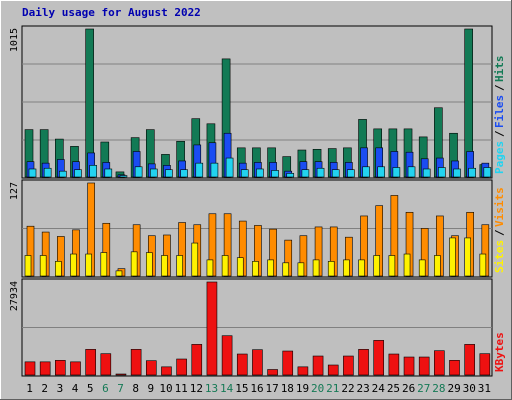  What do you see at coordinates (317, 388) in the screenshot?
I see `x-tick-label-day-20: 20` at bounding box center [317, 388].